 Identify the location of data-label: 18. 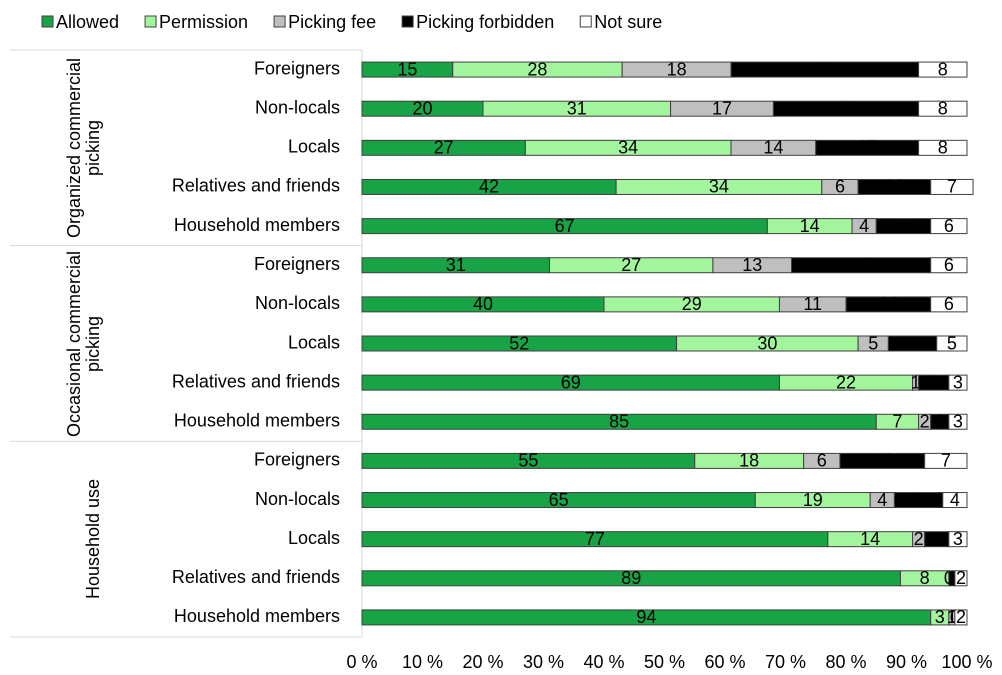
(749, 461).